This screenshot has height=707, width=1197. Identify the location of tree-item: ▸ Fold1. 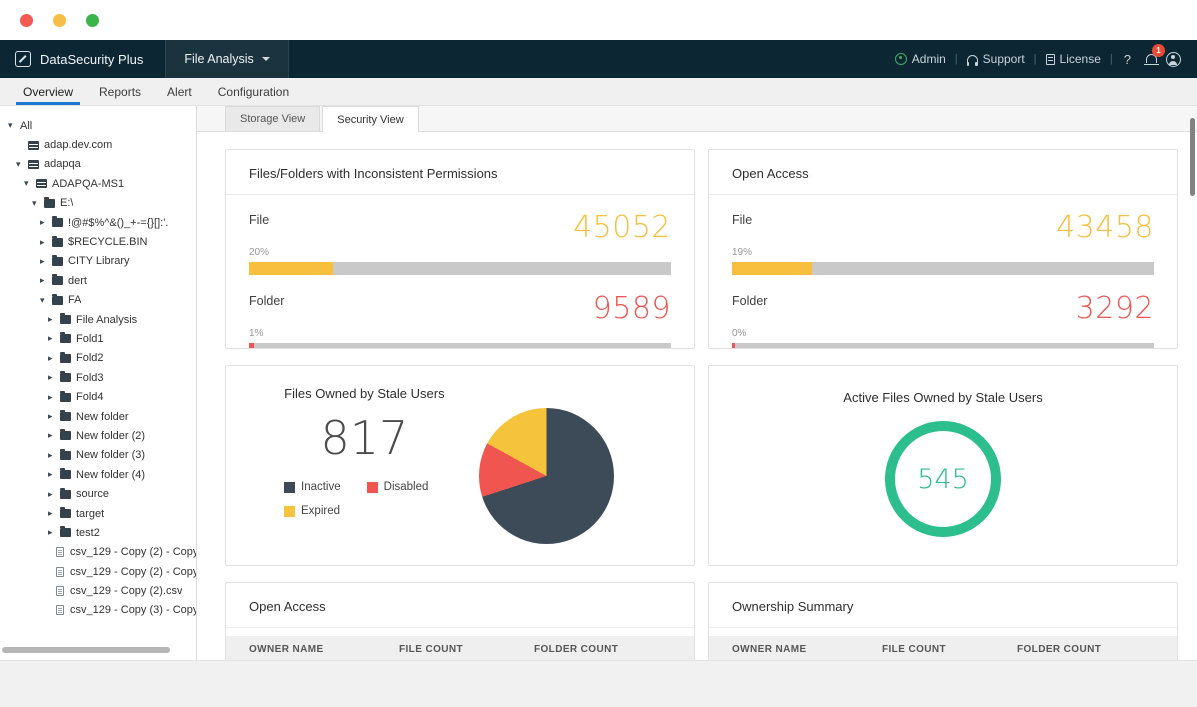
(98, 338).